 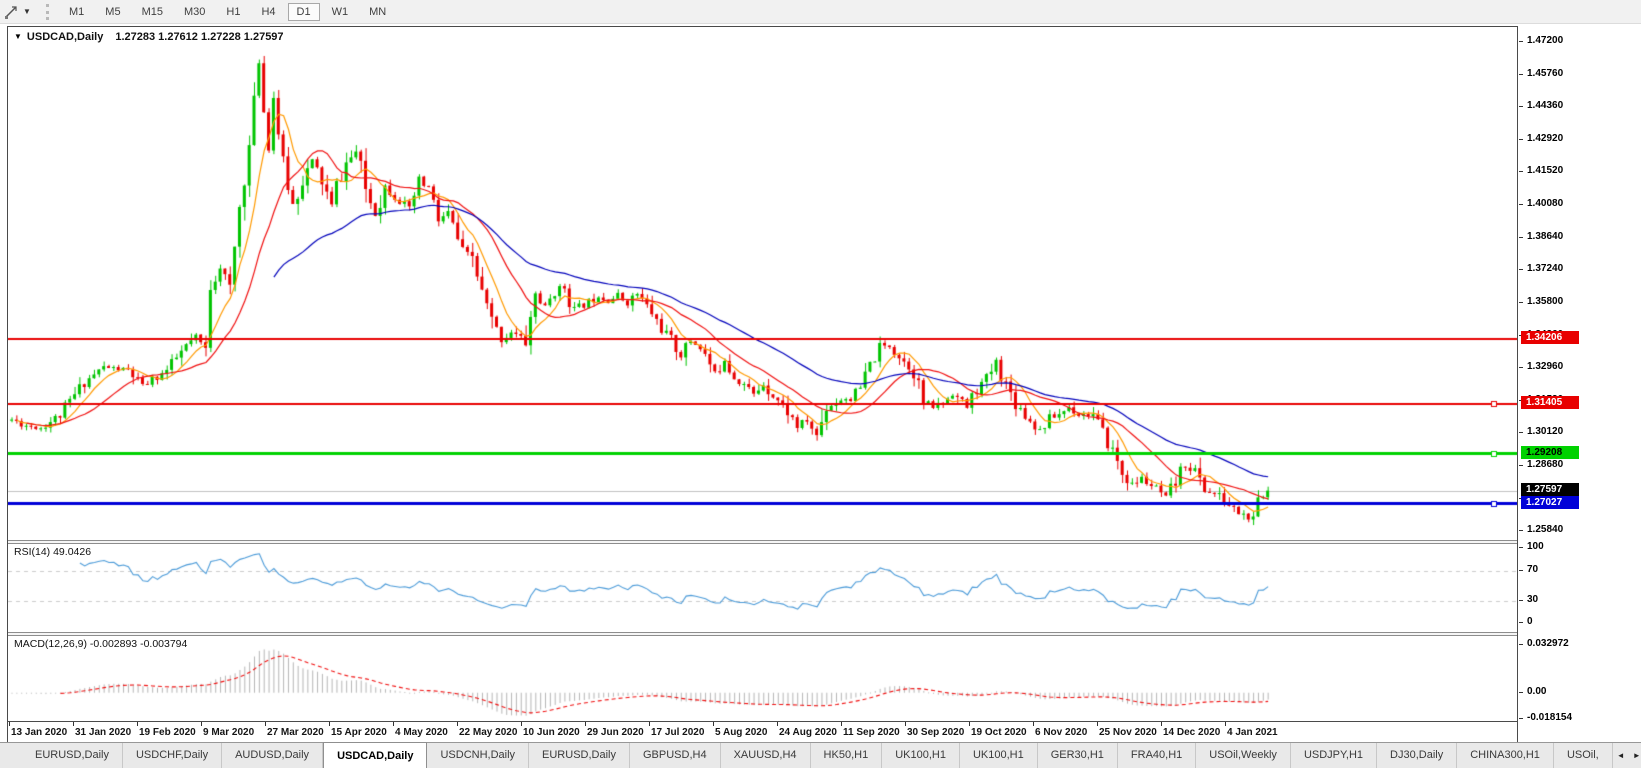 What do you see at coordinates (1545, 464) in the screenshot?
I see `axis-tick-label: 1.28680` at bounding box center [1545, 464].